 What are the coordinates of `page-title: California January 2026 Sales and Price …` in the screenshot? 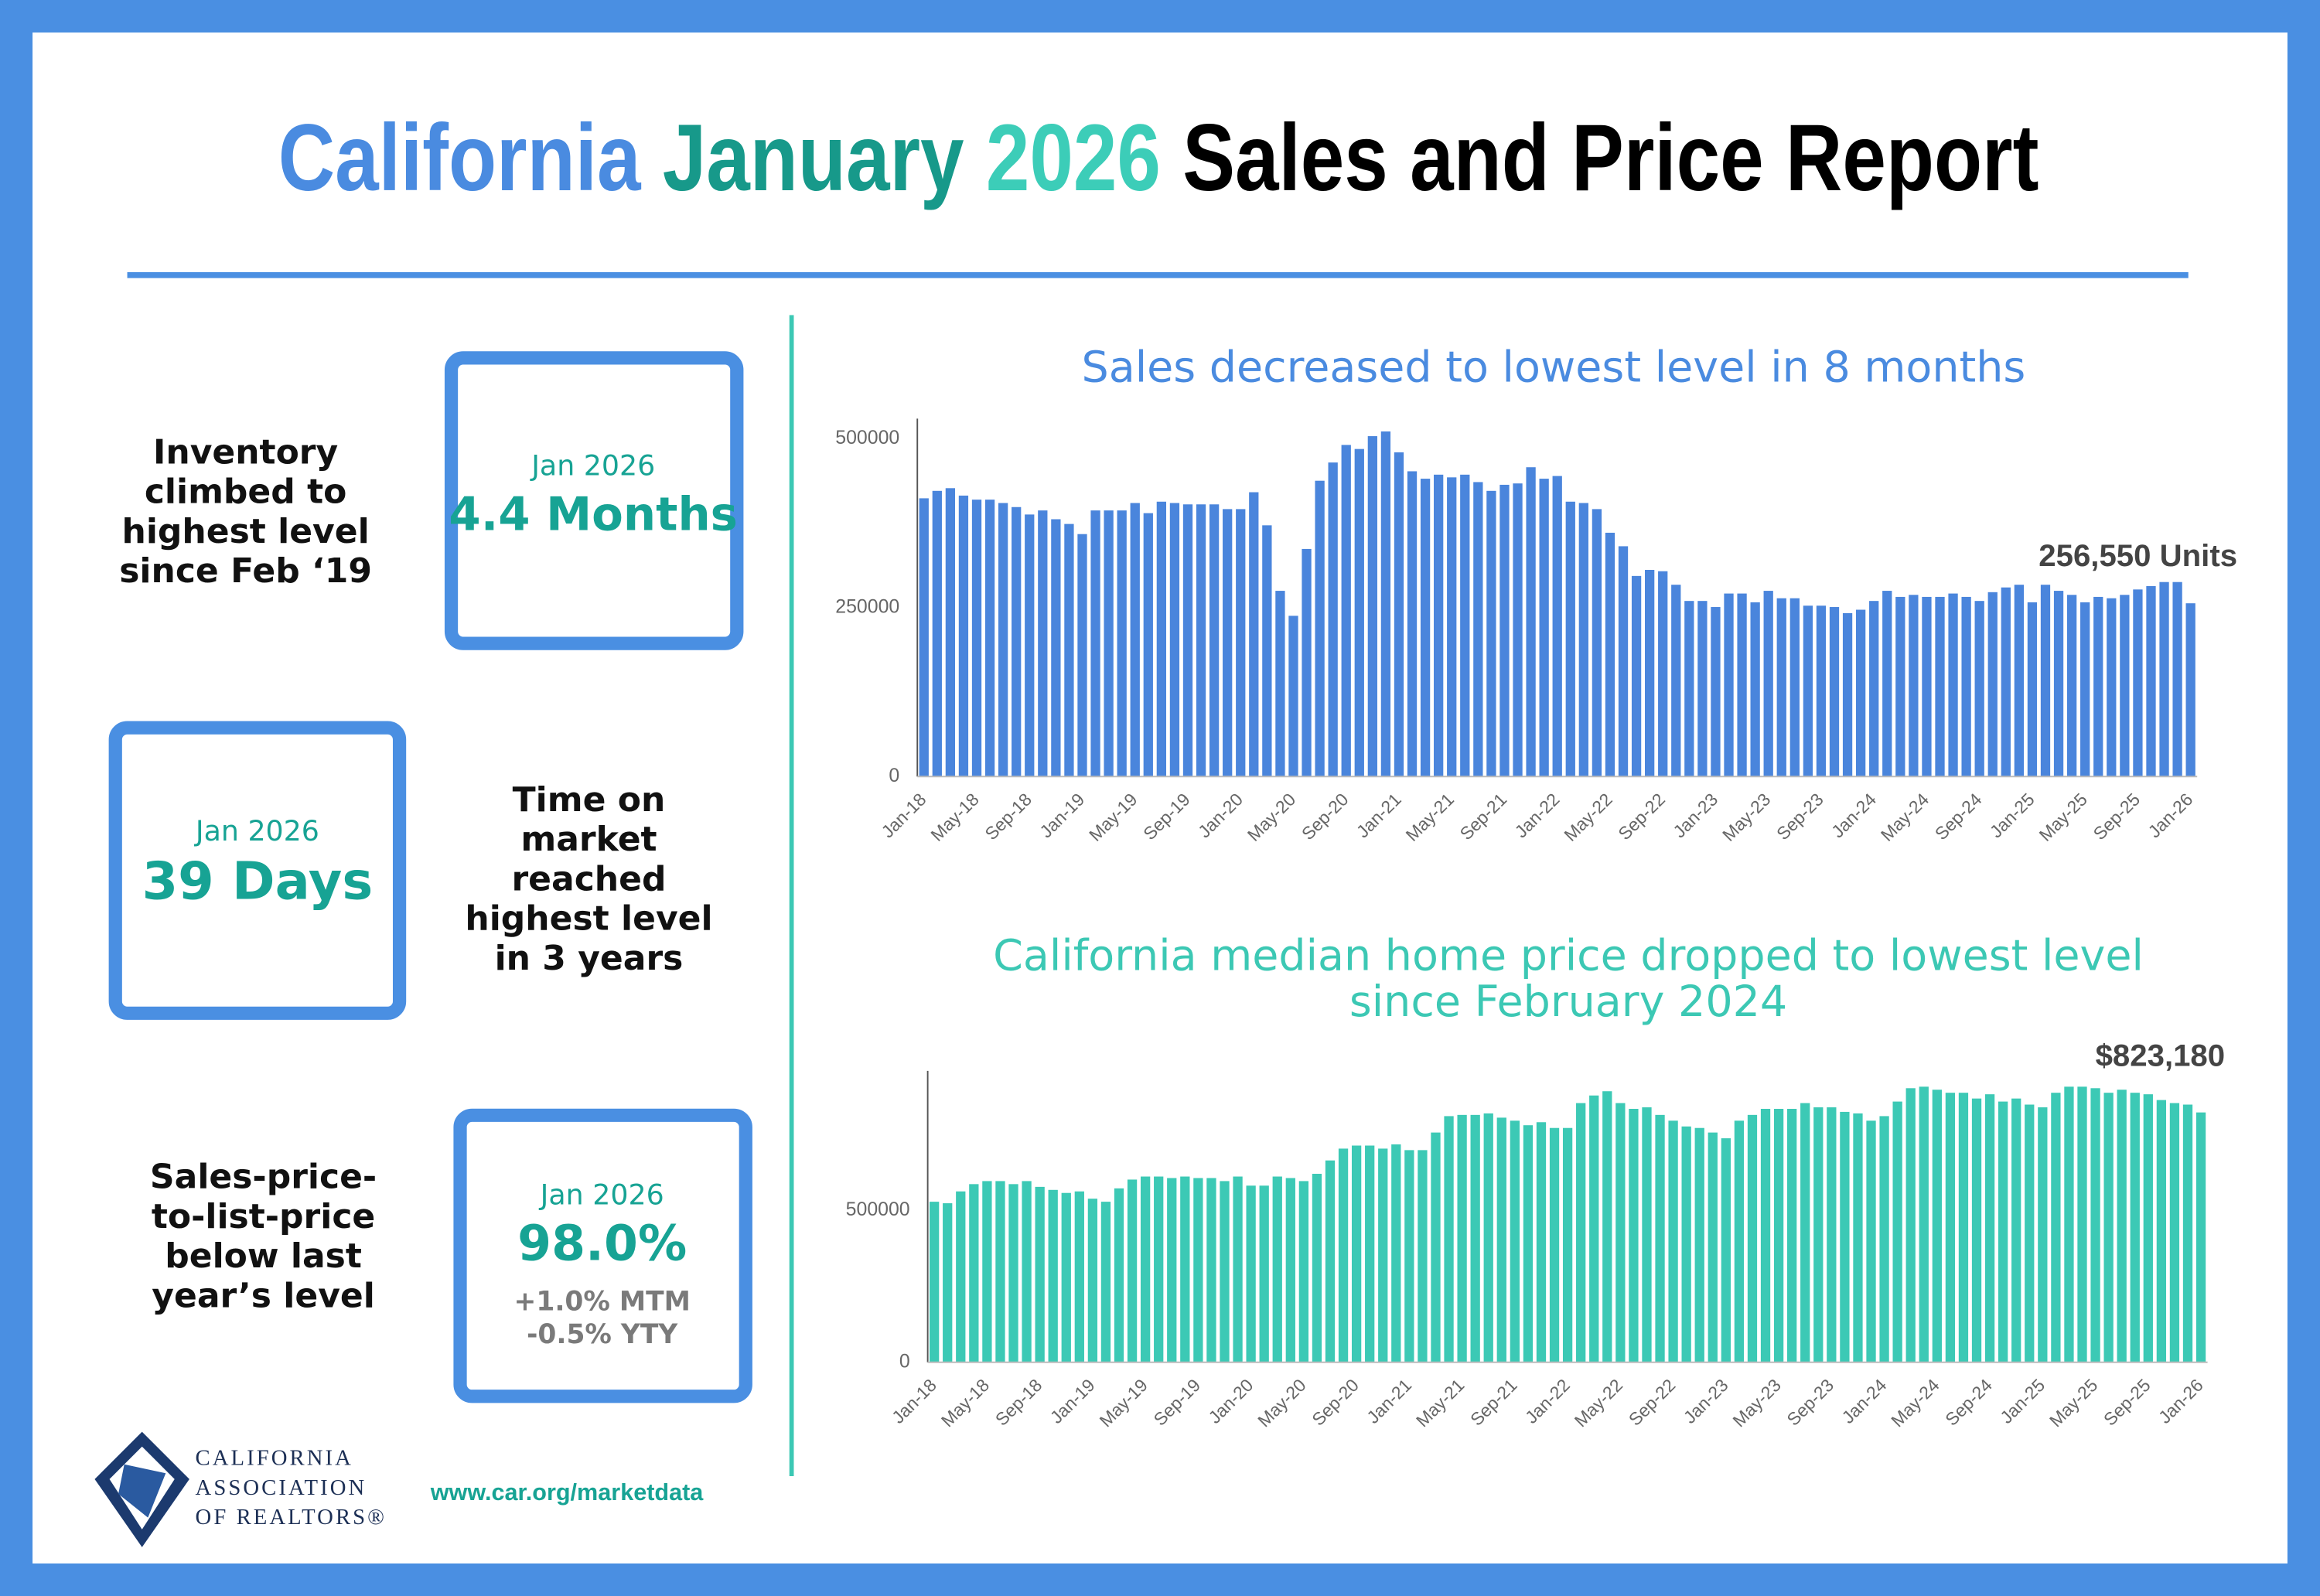 It's located at (1158, 158).